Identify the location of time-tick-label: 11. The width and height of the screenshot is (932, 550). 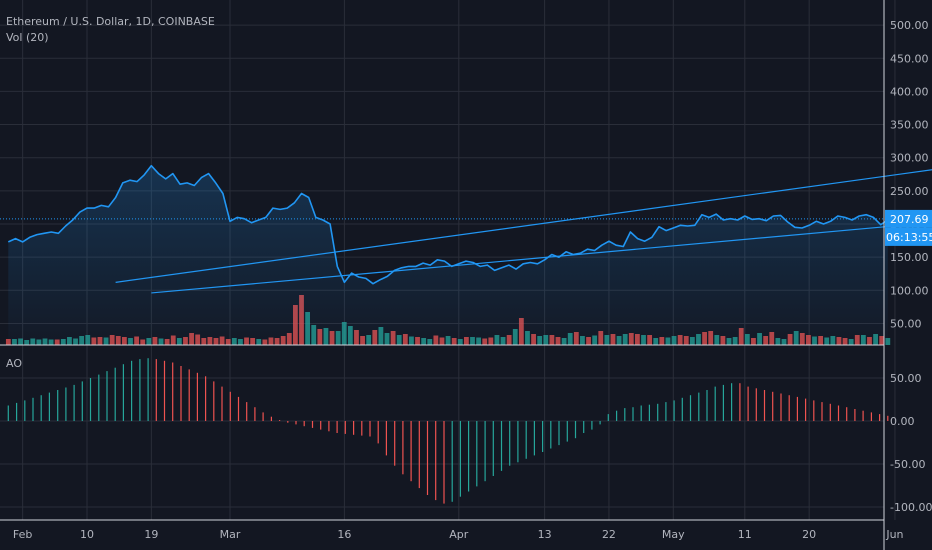
(745, 534).